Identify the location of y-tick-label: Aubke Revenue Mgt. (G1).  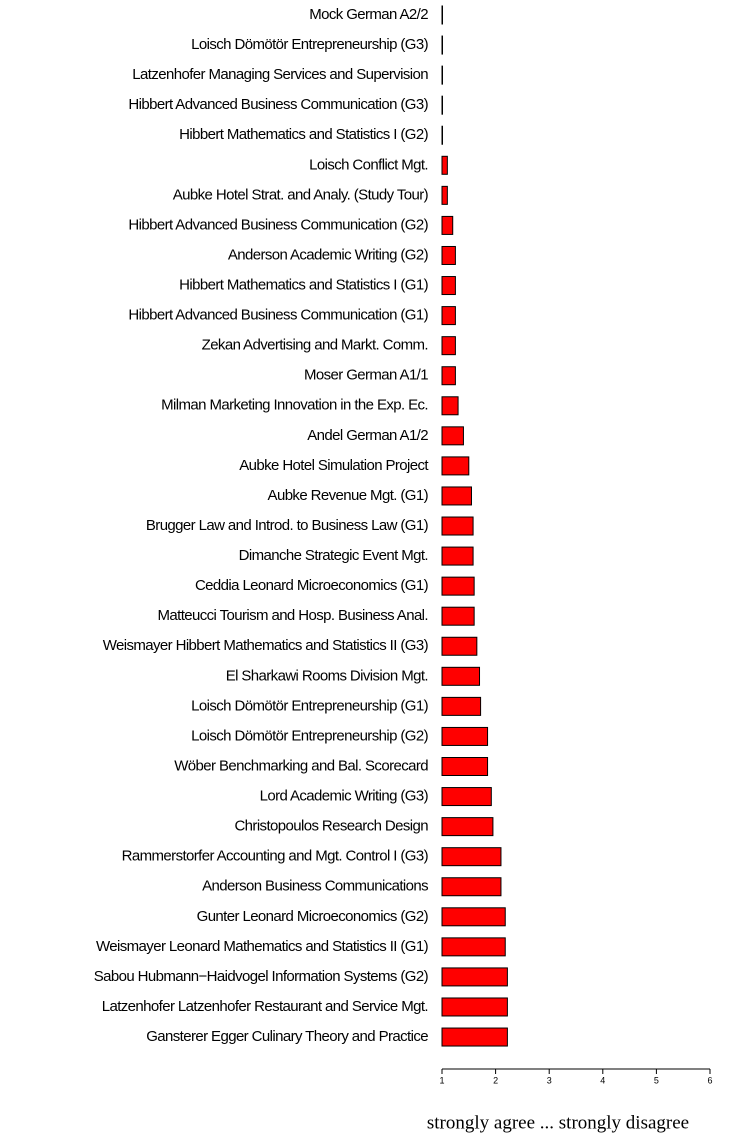
(348, 495).